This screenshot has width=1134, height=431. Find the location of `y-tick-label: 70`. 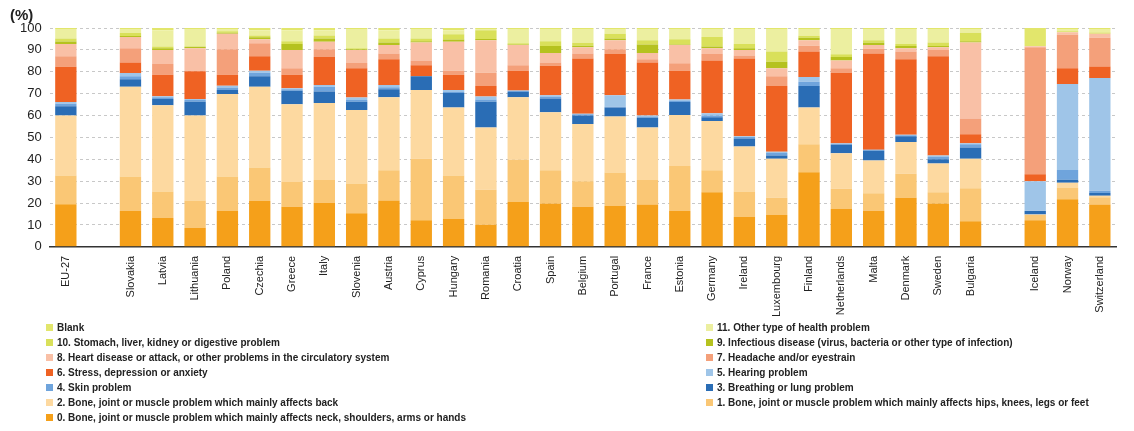

y-tick-label: 70 is located at coordinates (34, 93).